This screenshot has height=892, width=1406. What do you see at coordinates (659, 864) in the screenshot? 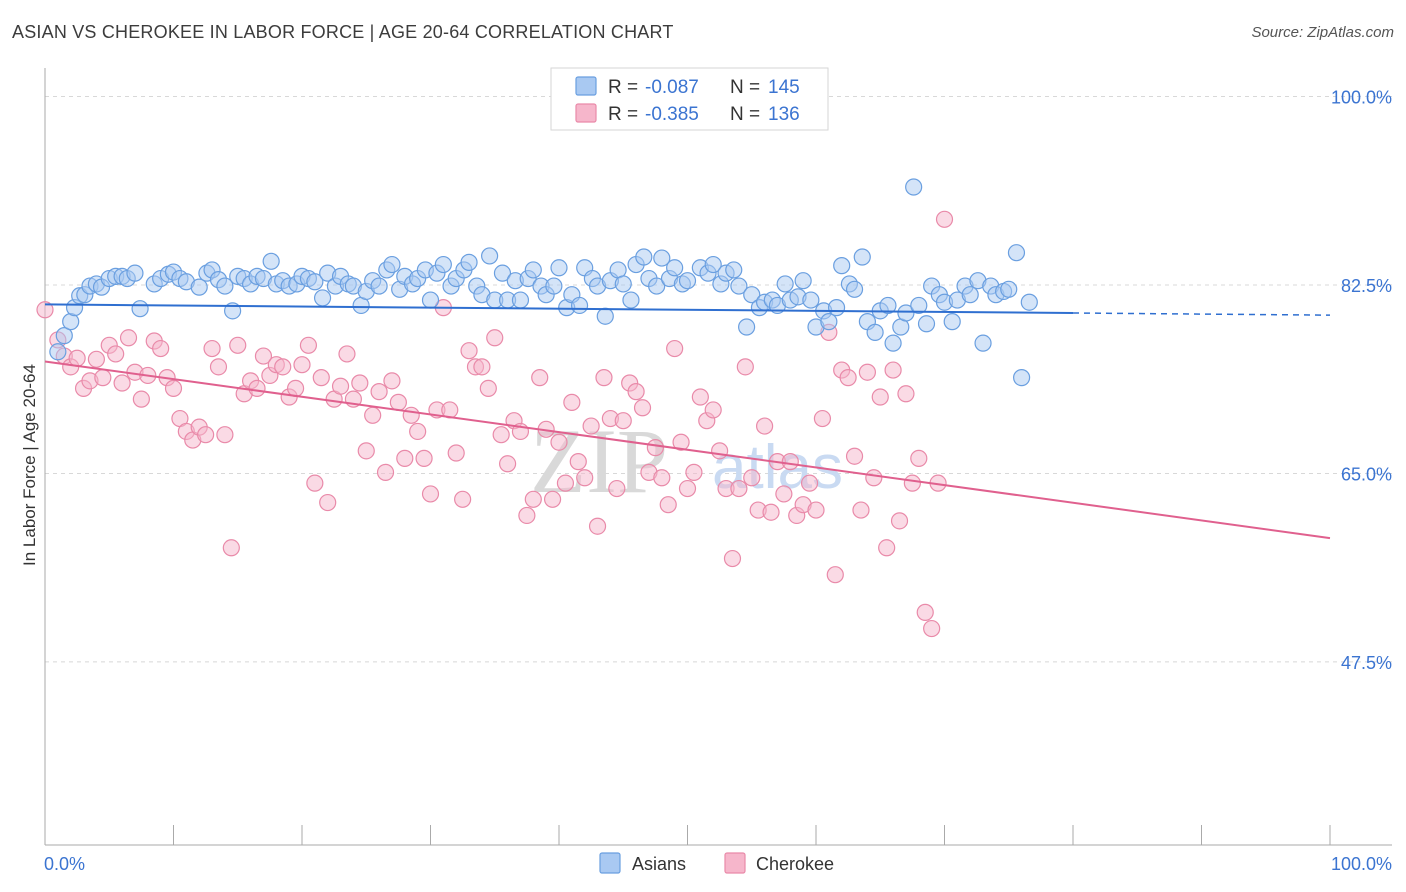
I see `bottom-legend-label-asians: Asians` at bounding box center [659, 864].